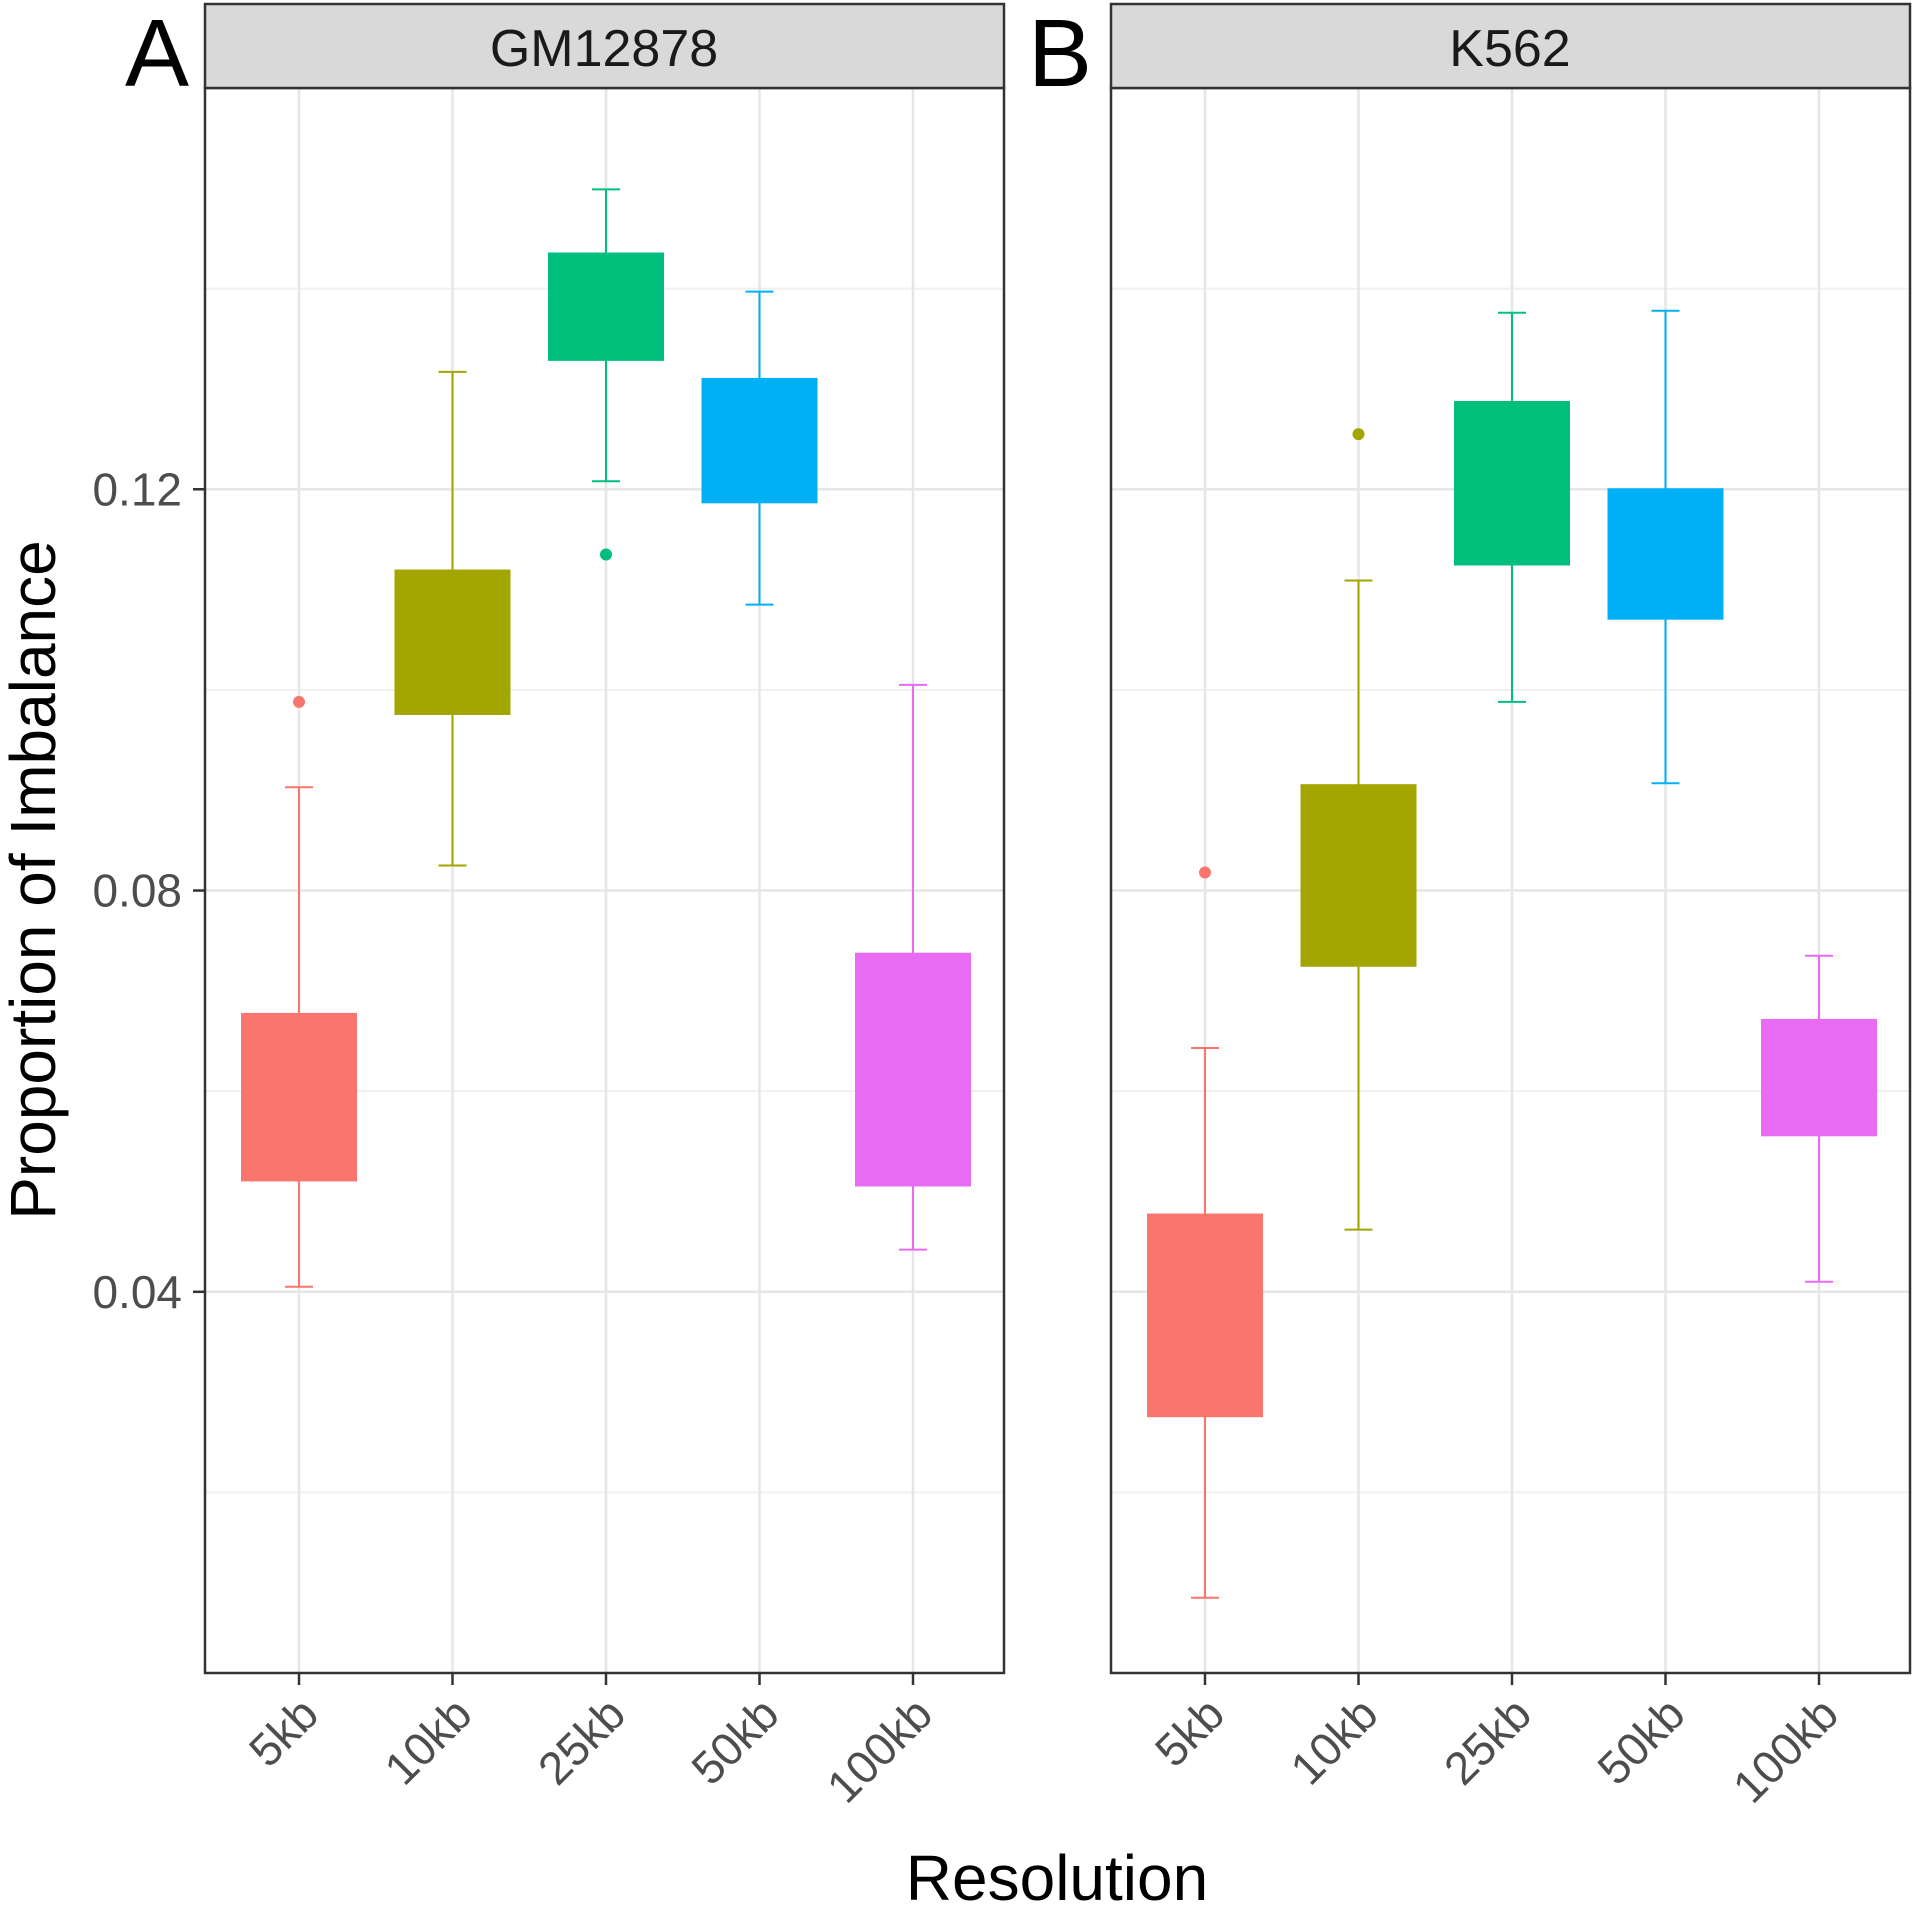  I want to click on y-tick-label: 0.04, so click(137, 1292).